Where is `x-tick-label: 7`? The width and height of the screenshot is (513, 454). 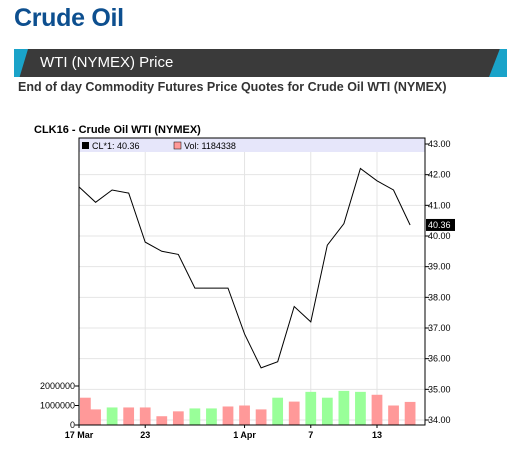 x-tick-label: 7 is located at coordinates (310, 435).